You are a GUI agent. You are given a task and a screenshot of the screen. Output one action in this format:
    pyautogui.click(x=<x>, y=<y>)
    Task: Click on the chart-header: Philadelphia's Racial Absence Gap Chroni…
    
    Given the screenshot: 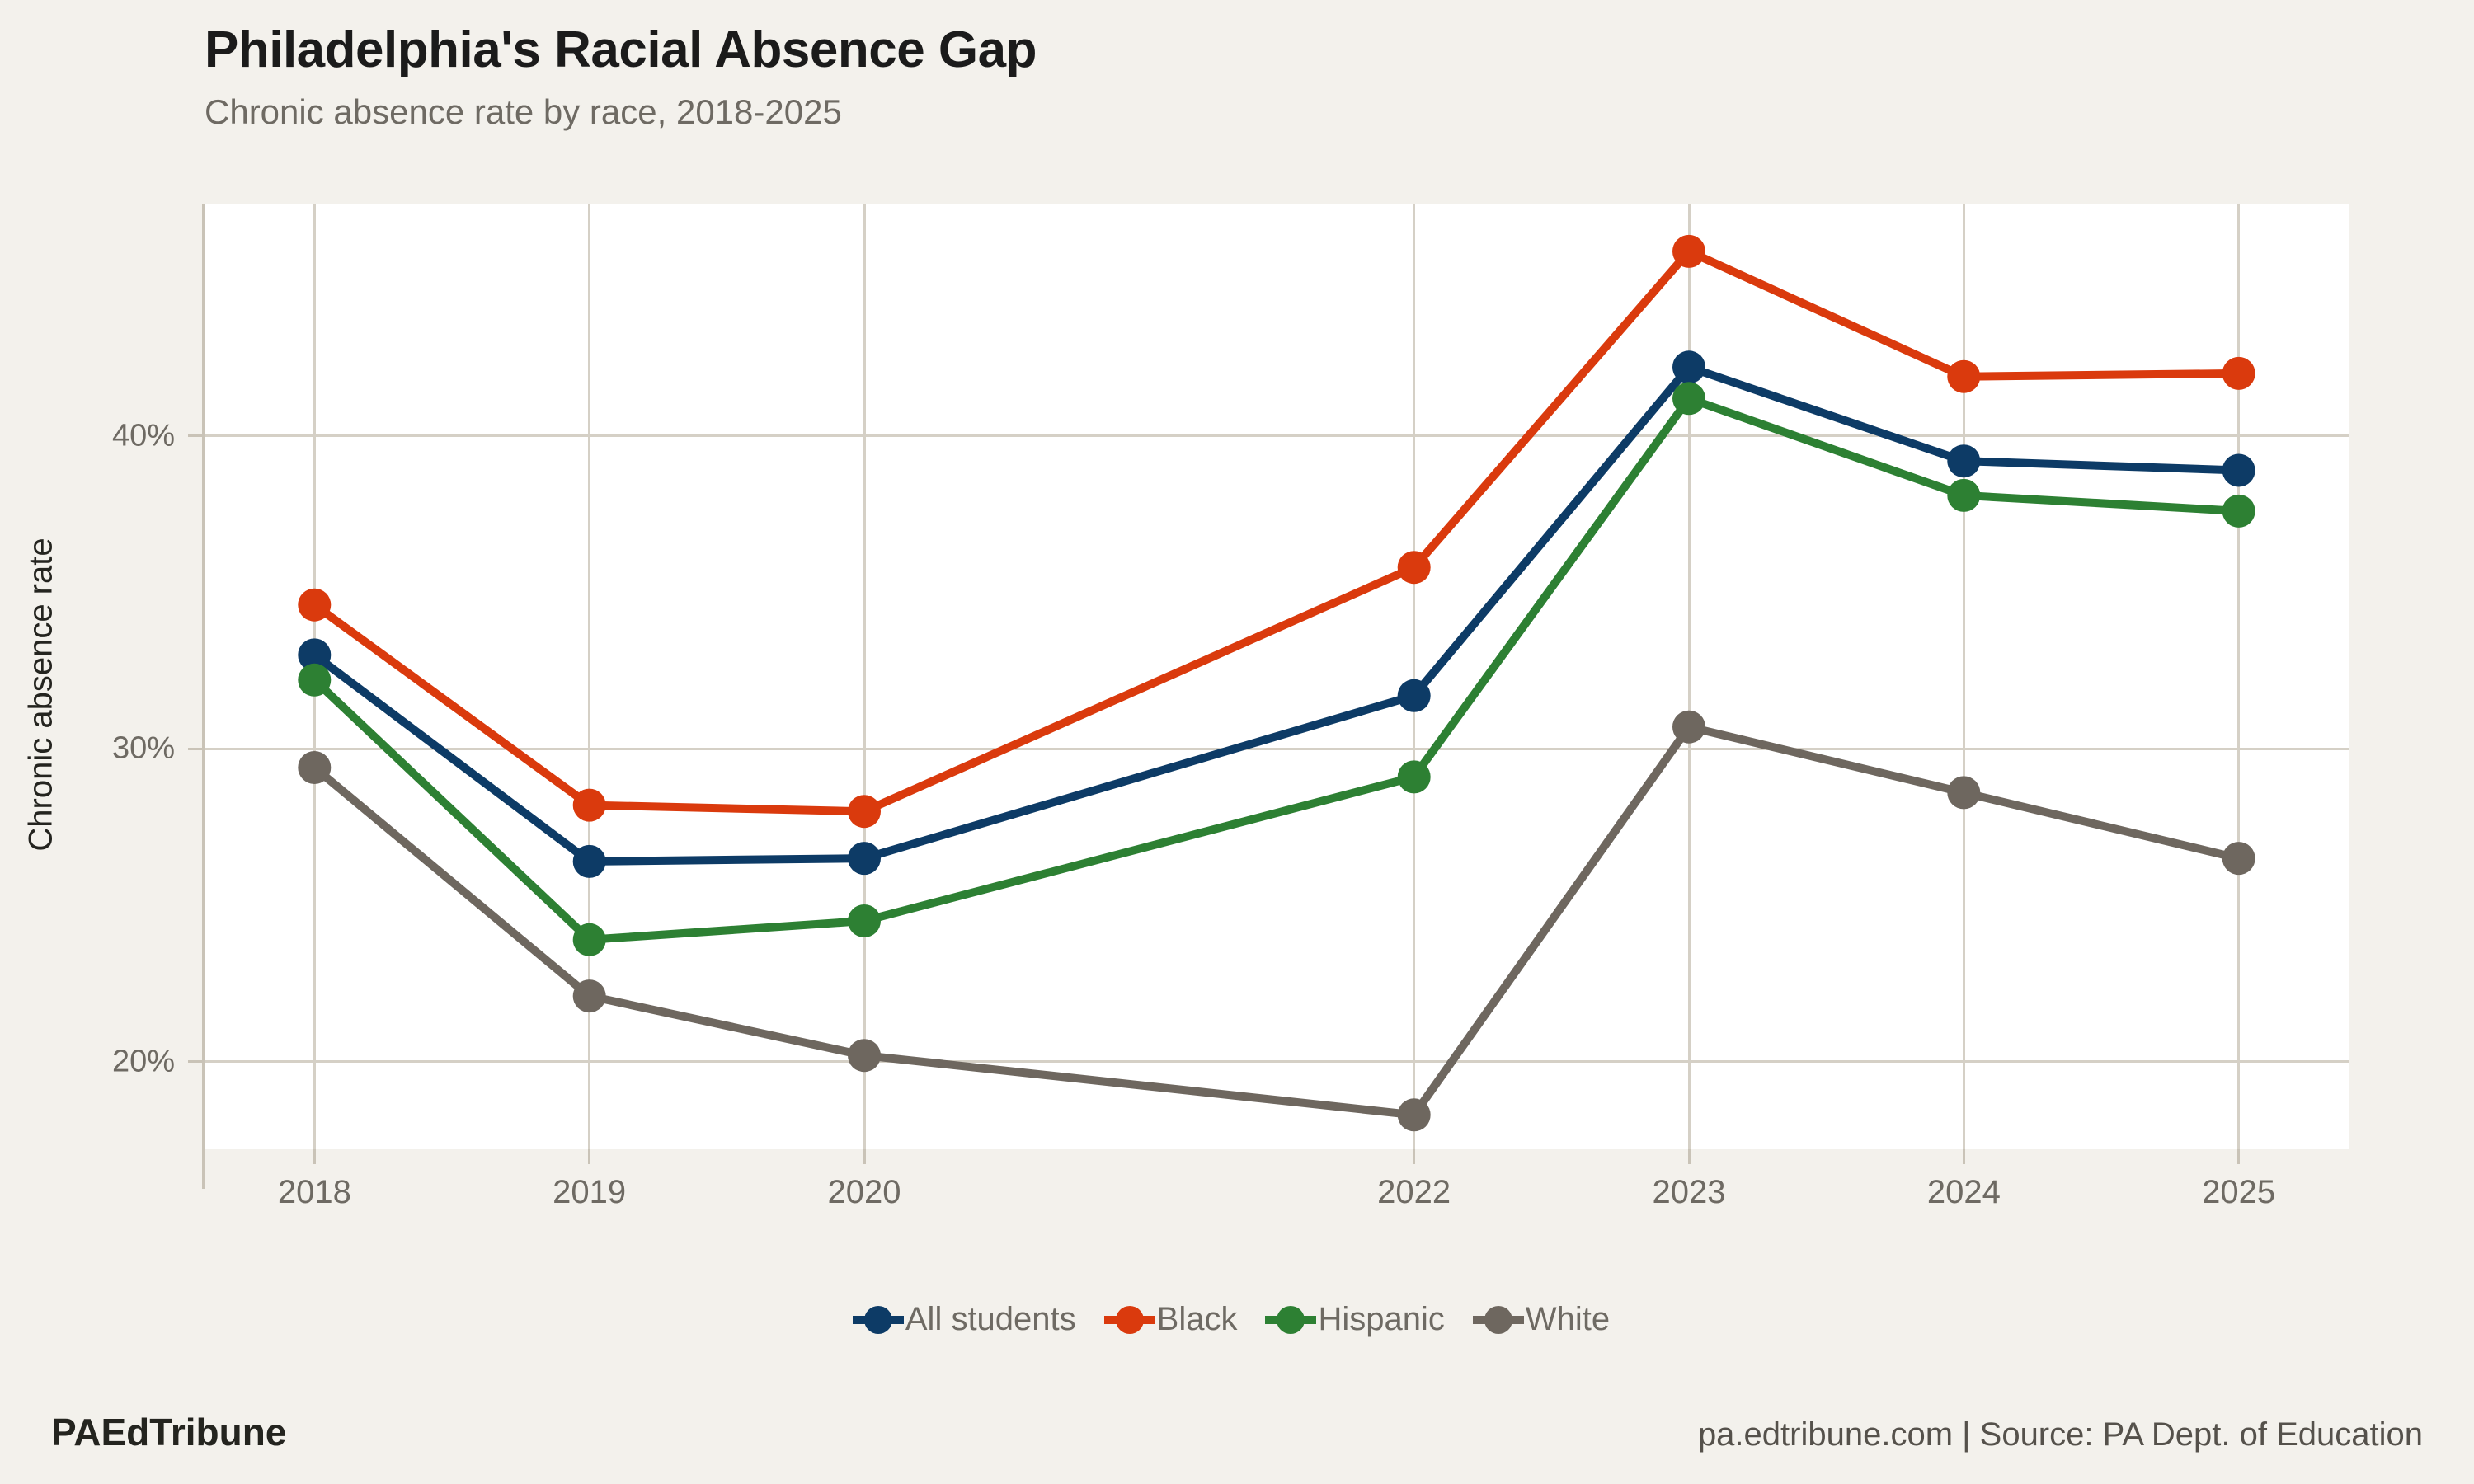 What is the action you would take?
    pyautogui.click(x=1277, y=77)
    